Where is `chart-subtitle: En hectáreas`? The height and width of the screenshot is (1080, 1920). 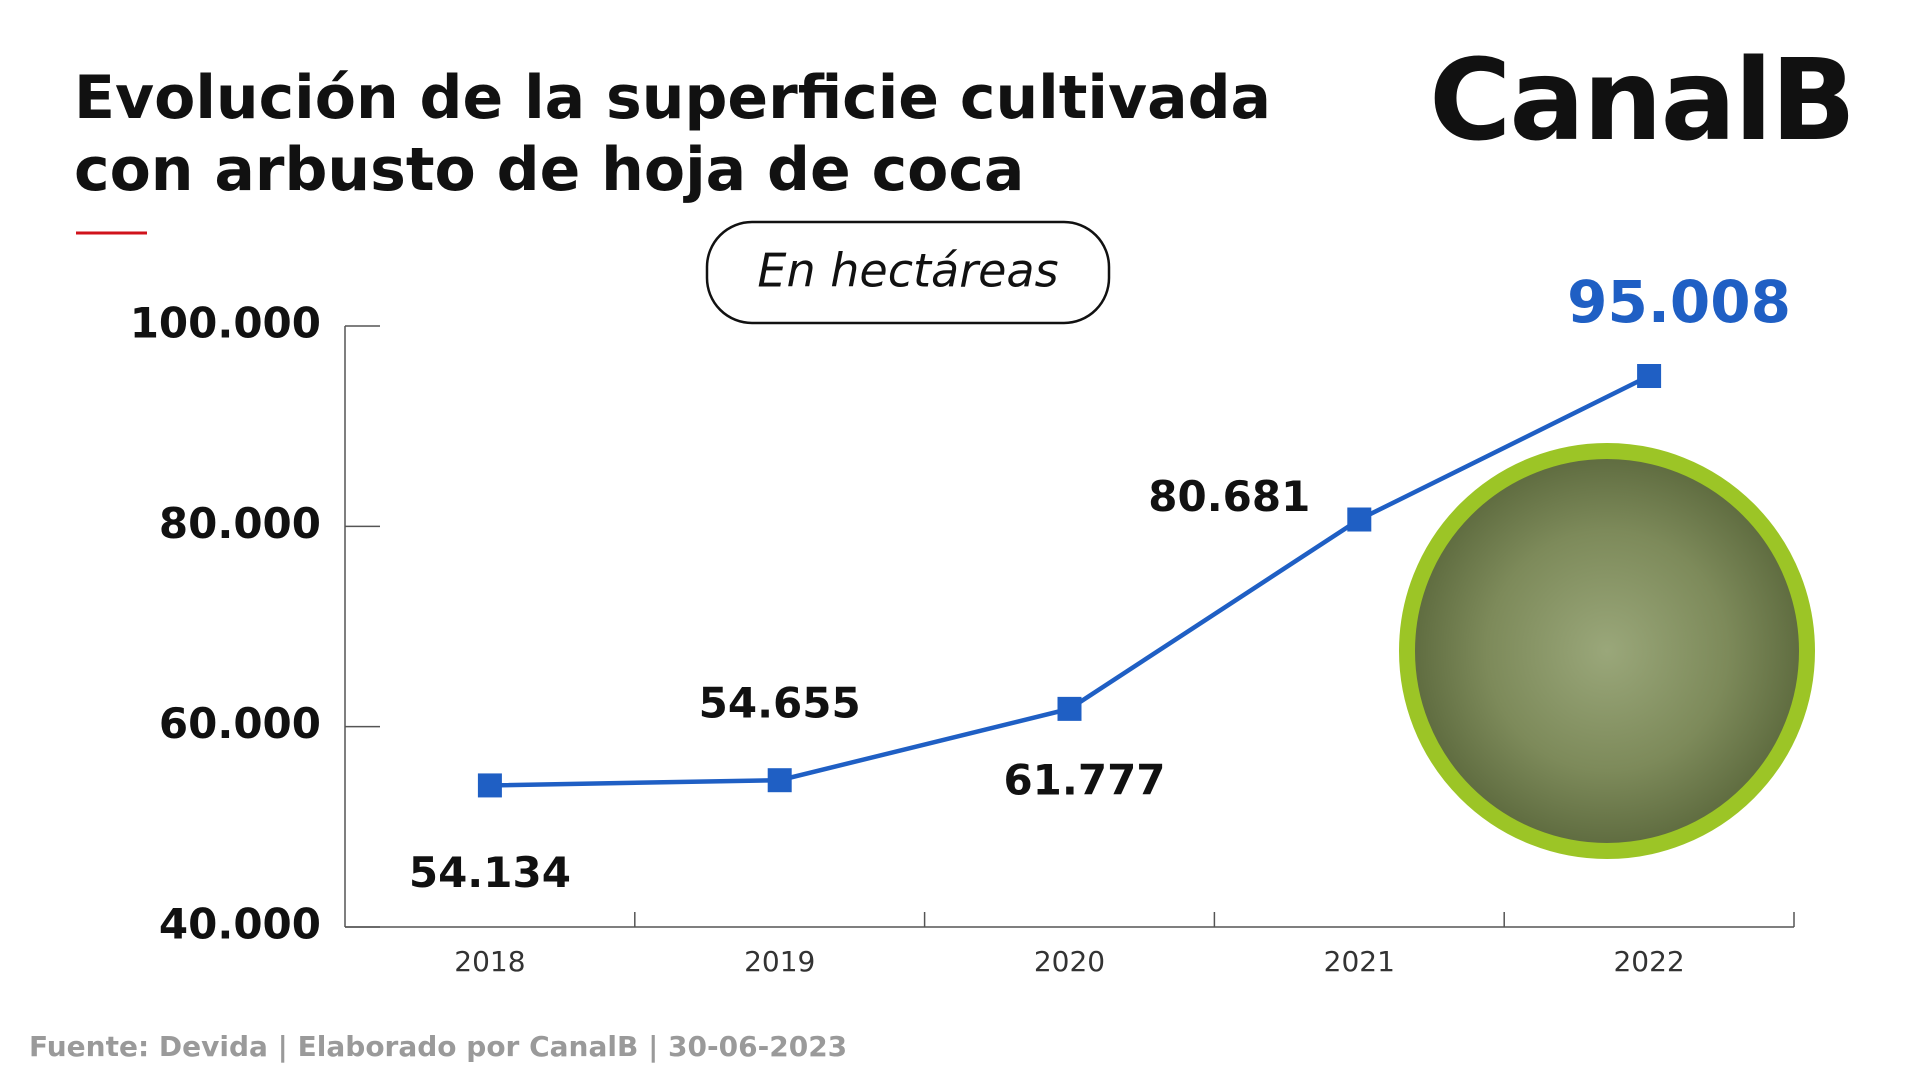
chart-subtitle: En hectáreas is located at coordinates (907, 271).